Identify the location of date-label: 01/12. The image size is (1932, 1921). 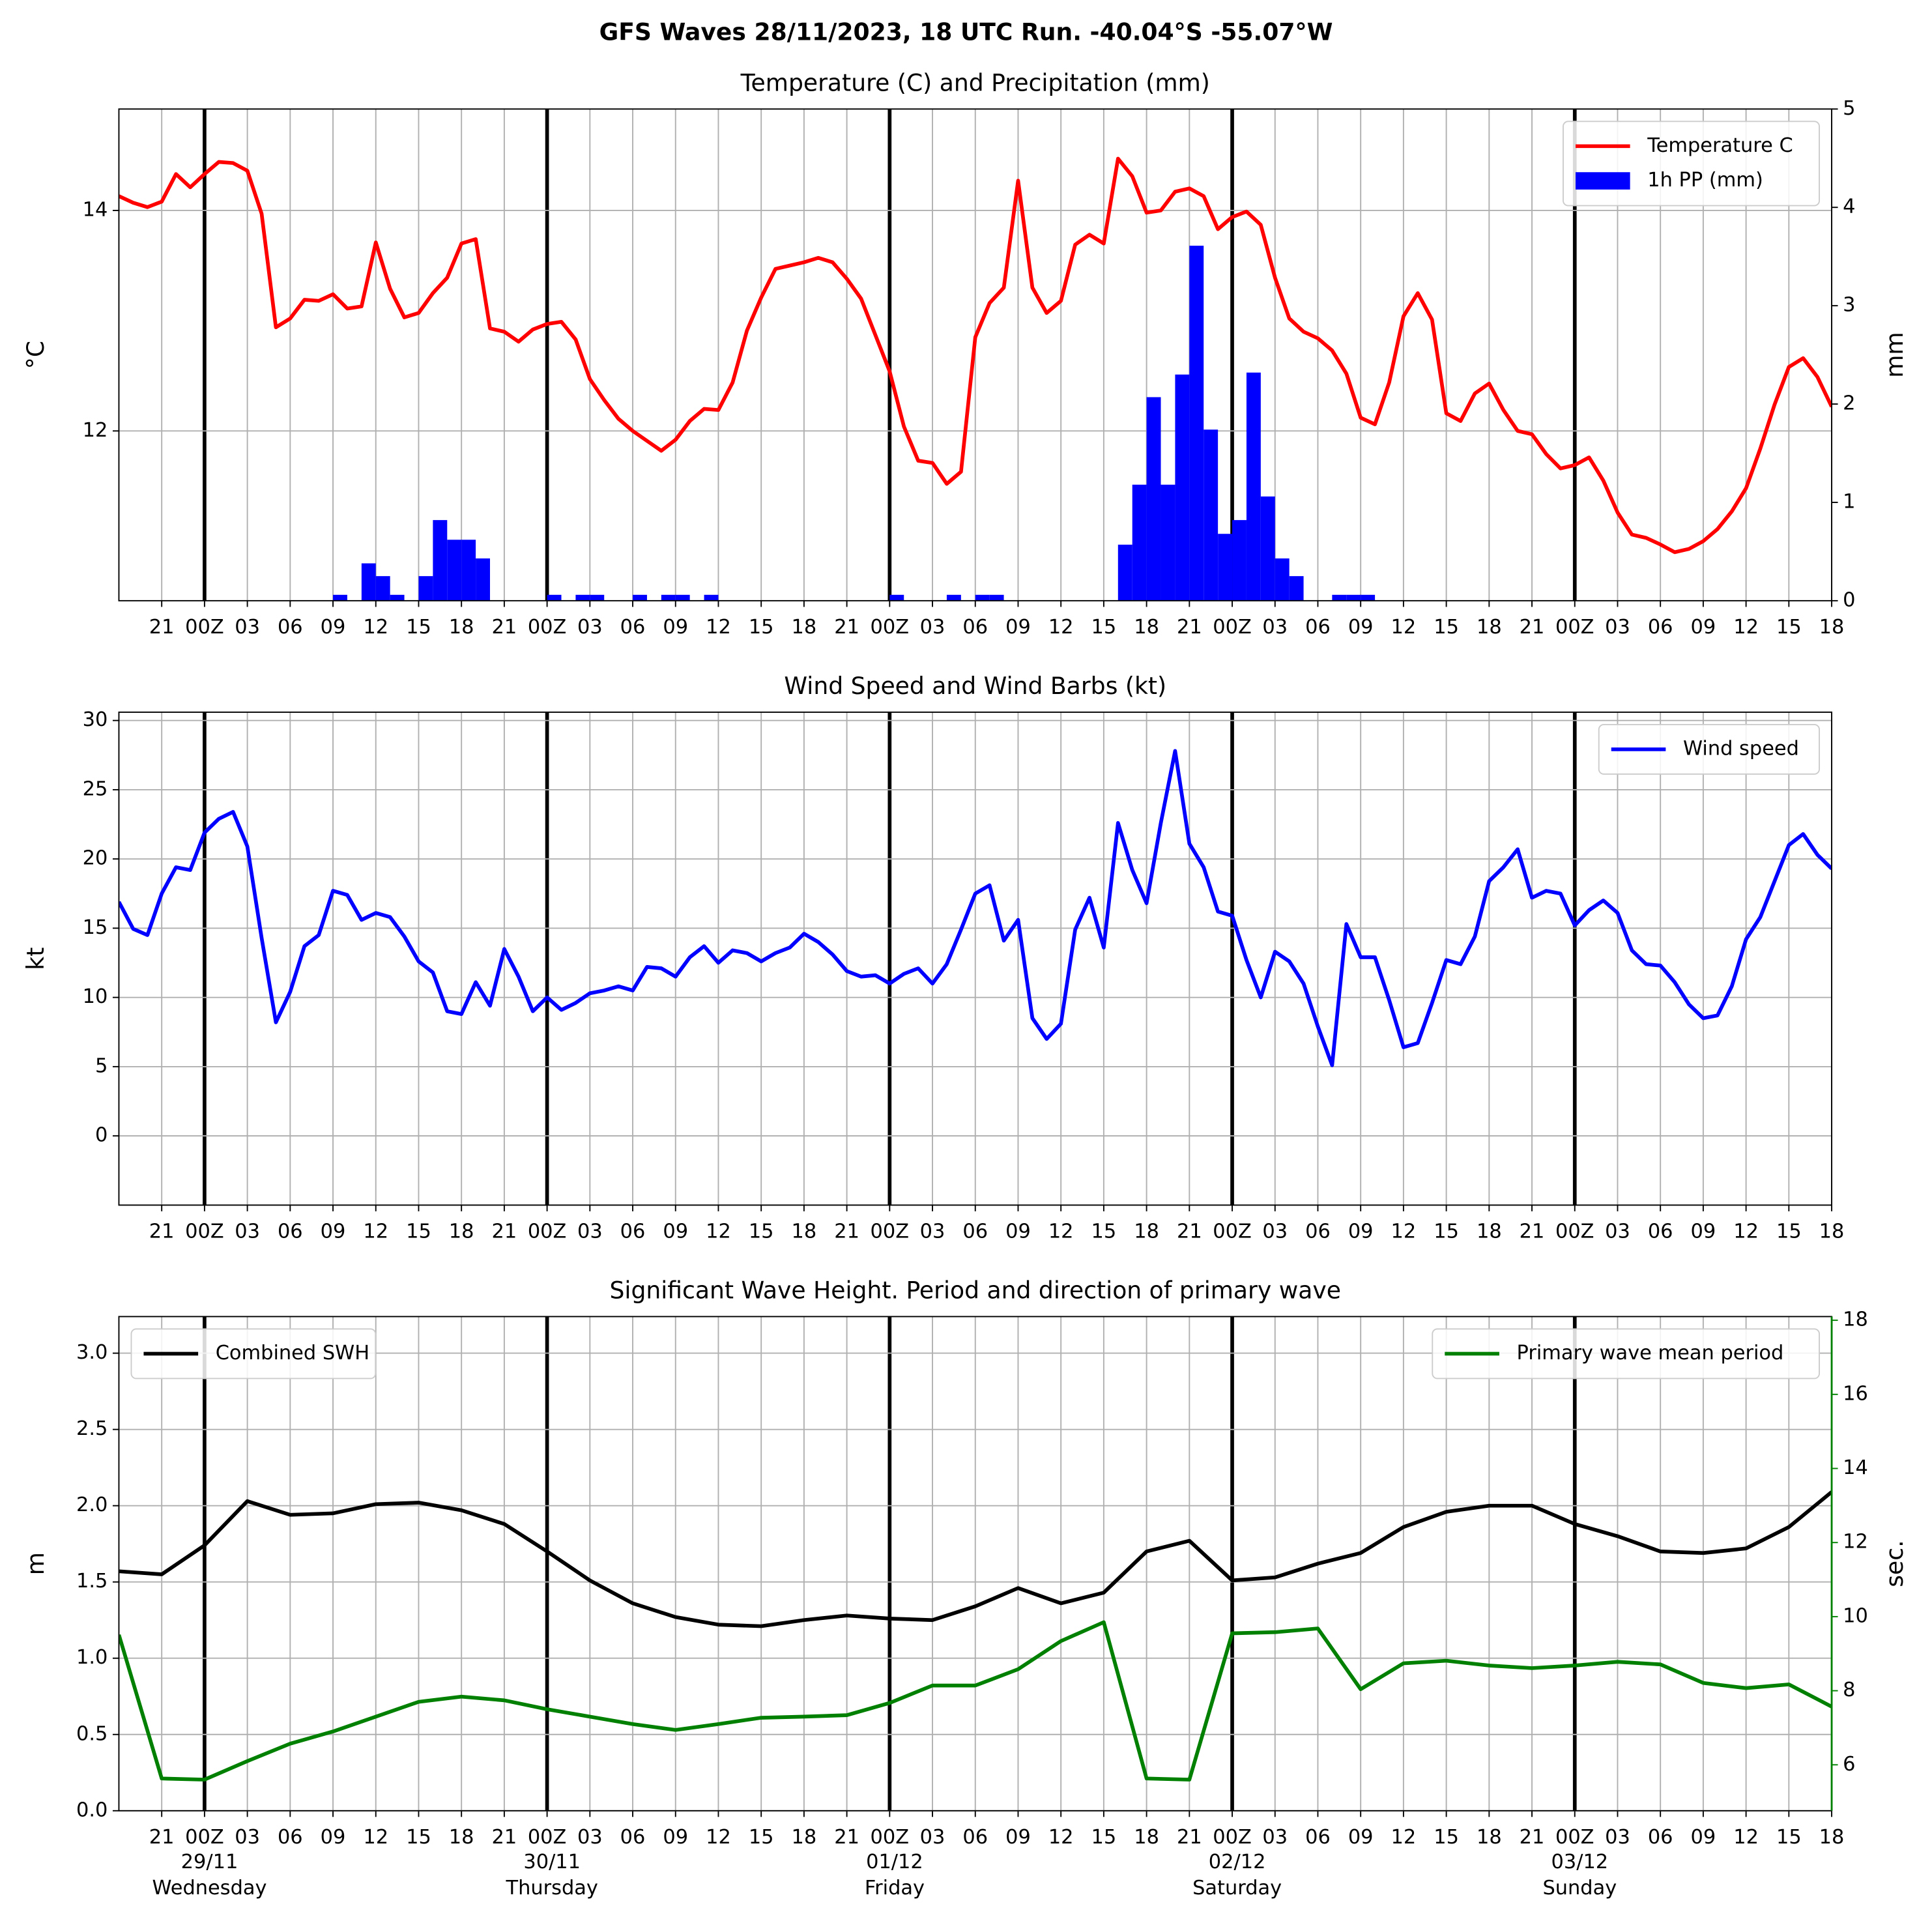
(894, 1862).